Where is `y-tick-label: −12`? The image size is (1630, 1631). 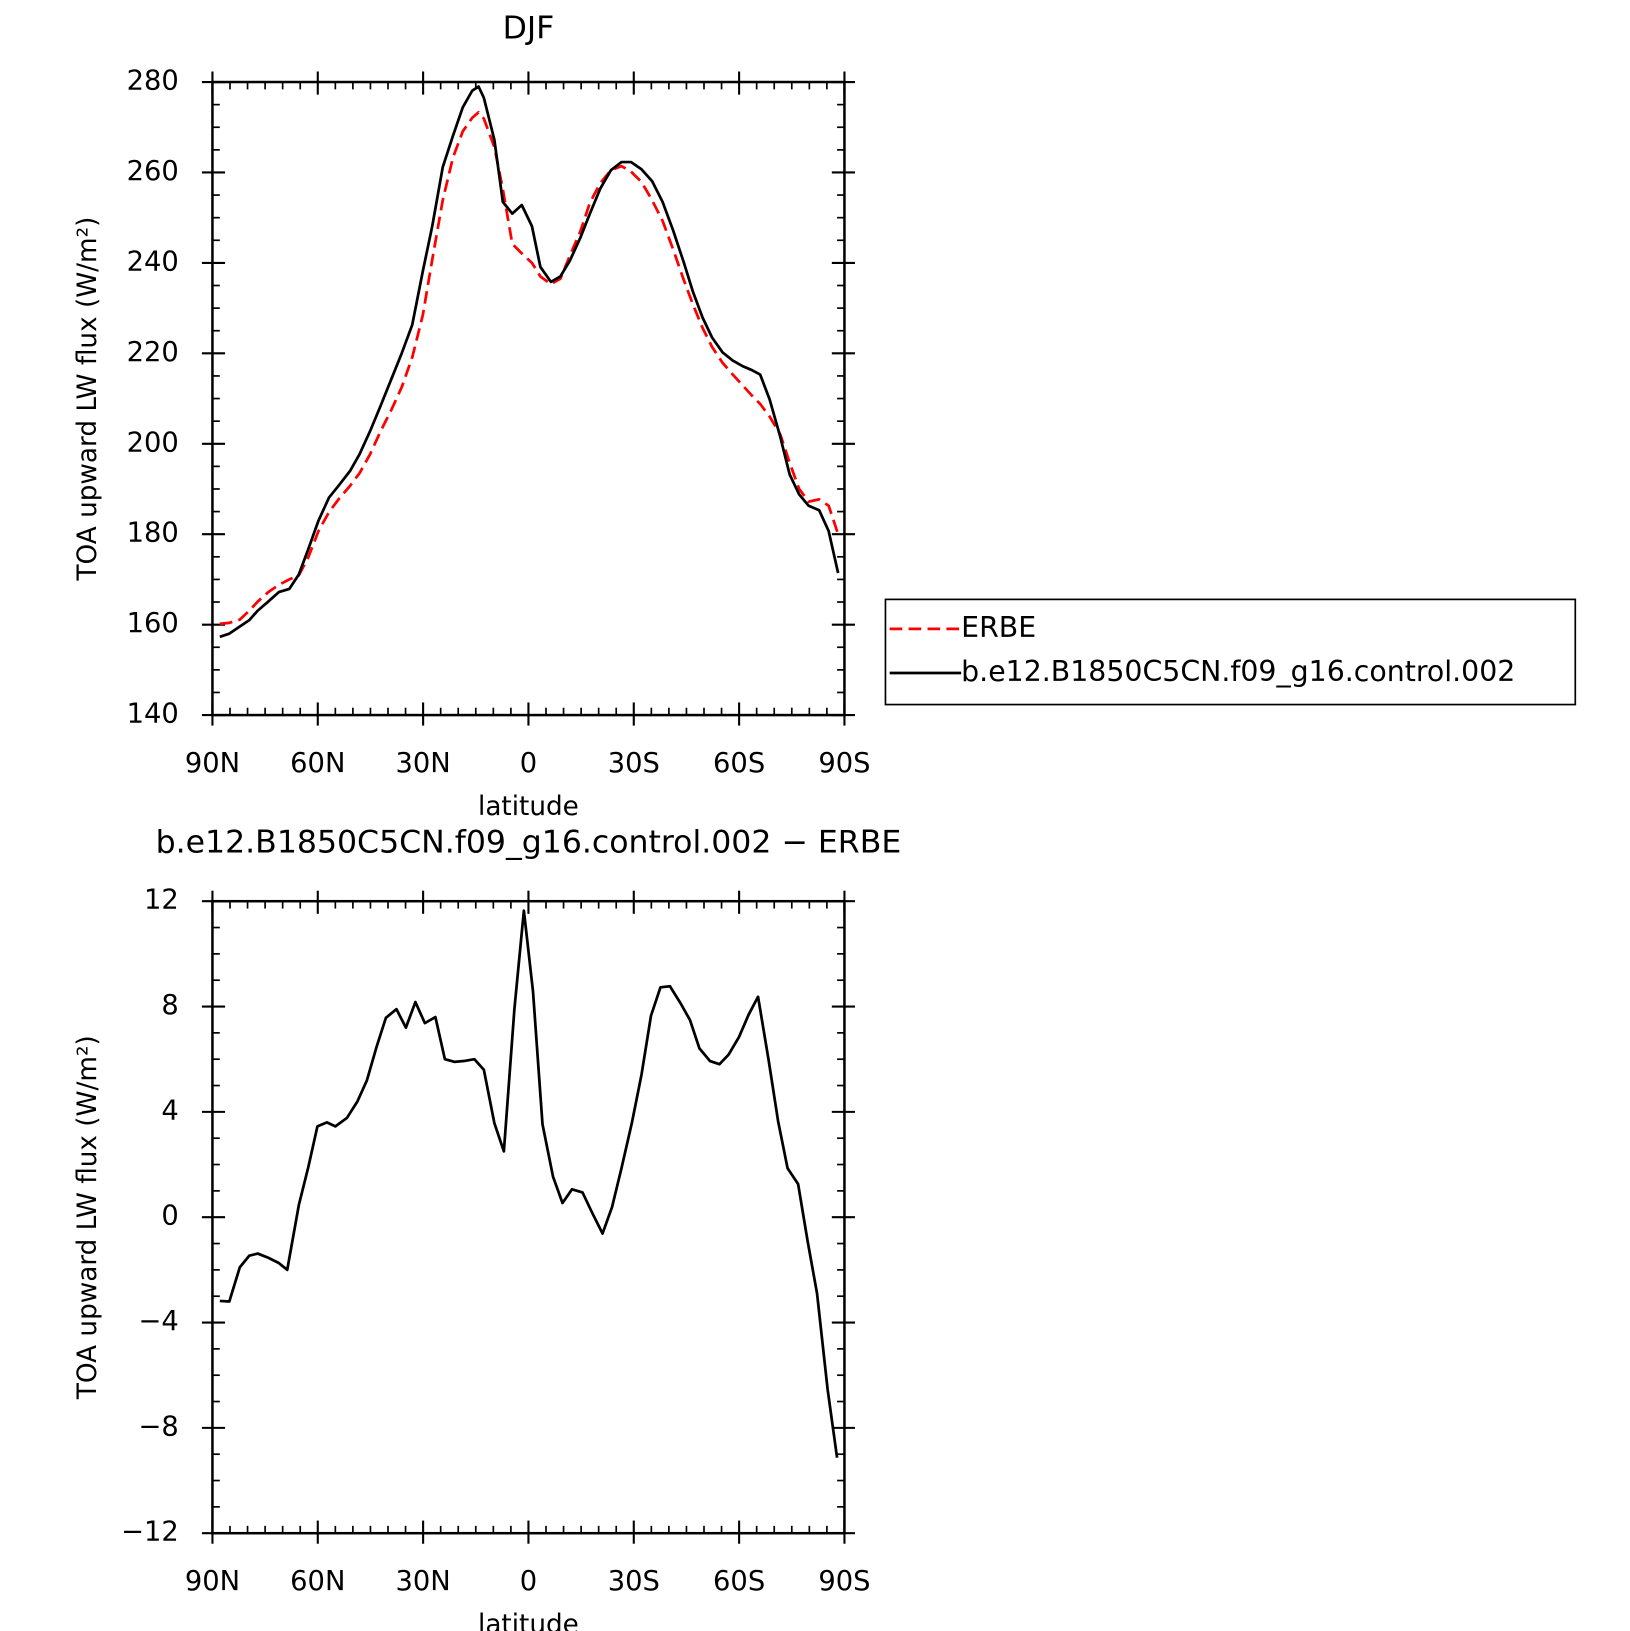 y-tick-label: −12 is located at coordinates (150, 1532).